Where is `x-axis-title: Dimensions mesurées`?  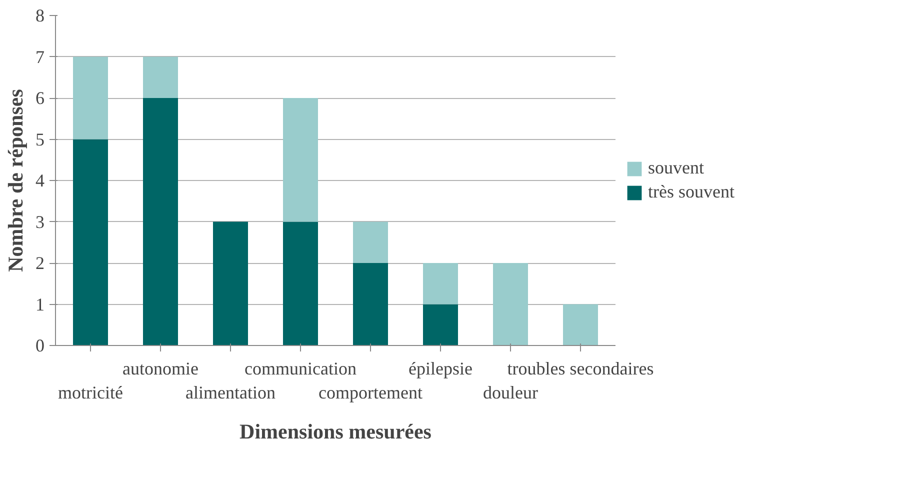
x-axis-title: Dimensions mesurées is located at coordinates (336, 432).